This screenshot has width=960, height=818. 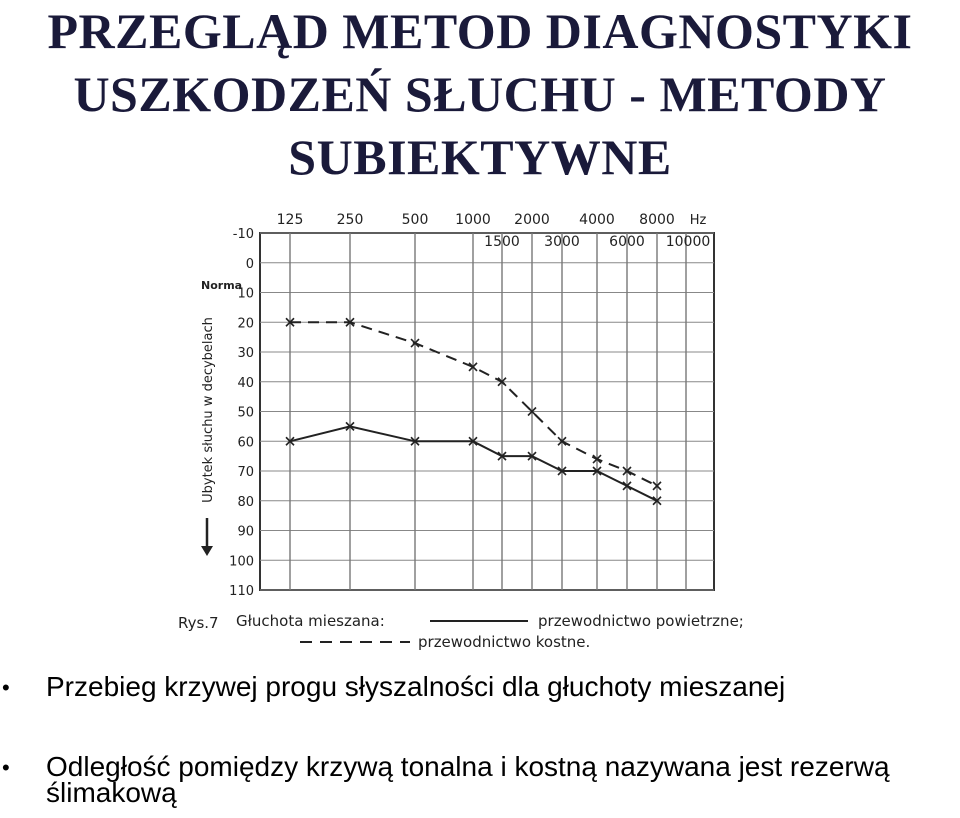 What do you see at coordinates (698, 220) in the screenshot?
I see `x-unit-label: Hz` at bounding box center [698, 220].